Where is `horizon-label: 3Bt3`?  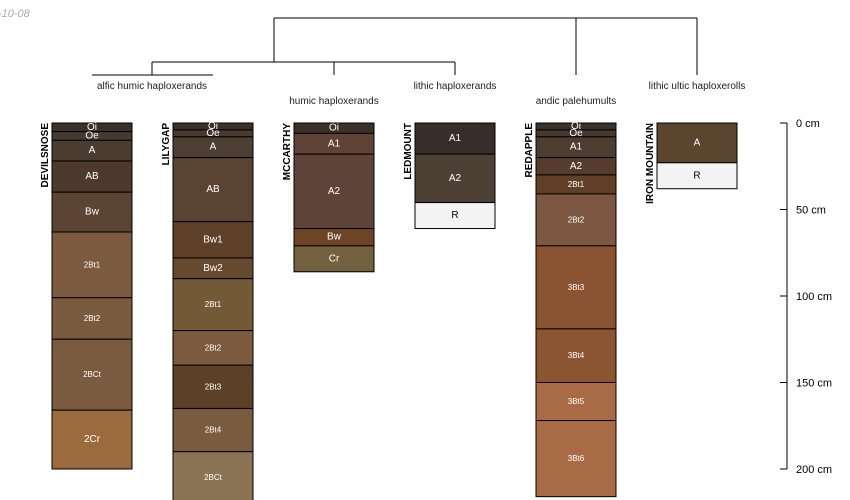
horizon-label: 3Bt3 is located at coordinates (576, 287).